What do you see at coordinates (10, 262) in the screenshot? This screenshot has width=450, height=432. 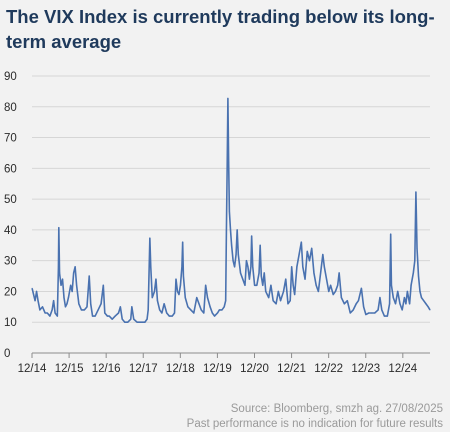 I see `y-tick-label: 30` at bounding box center [10, 262].